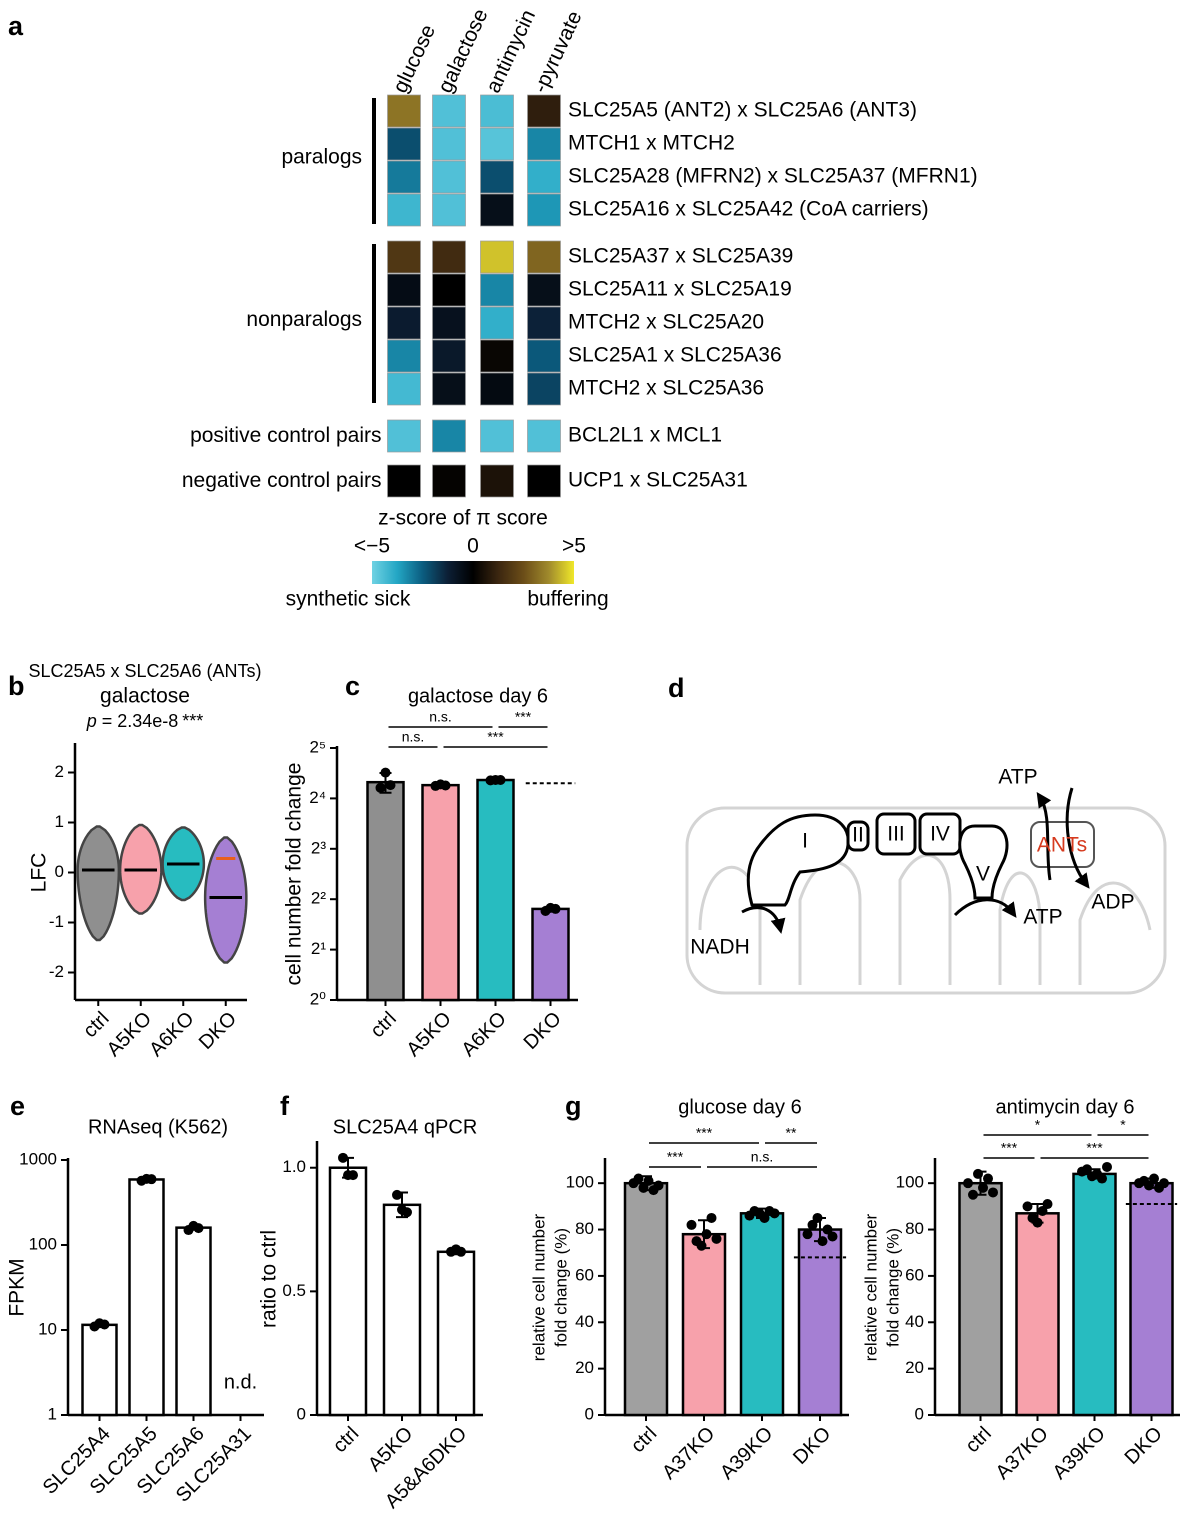 Image resolution: width=1200 pixels, height=1525 pixels. I want to click on y-tick-label: 1, so click(59, 821).